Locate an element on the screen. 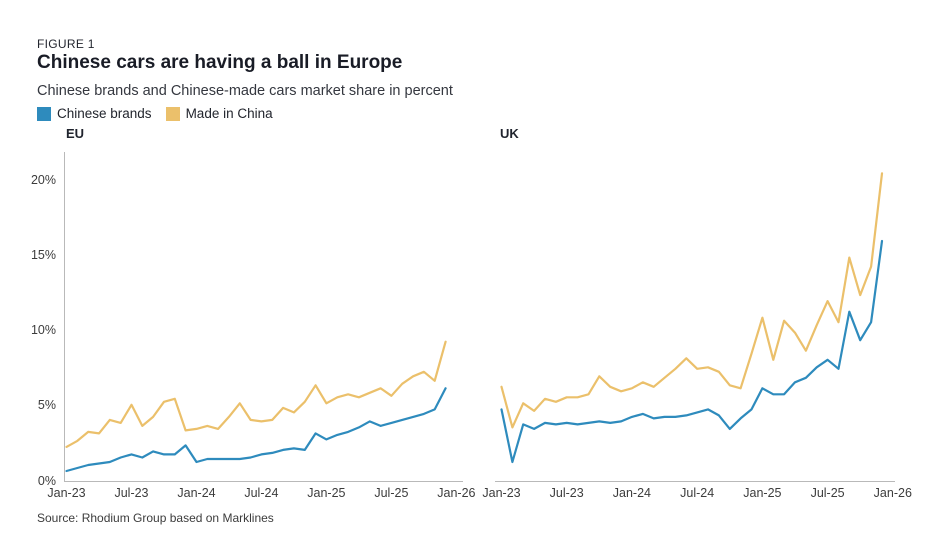 The width and height of the screenshot is (945, 544). uk-x-tick-label: Jul-23 is located at coordinates (566, 493).